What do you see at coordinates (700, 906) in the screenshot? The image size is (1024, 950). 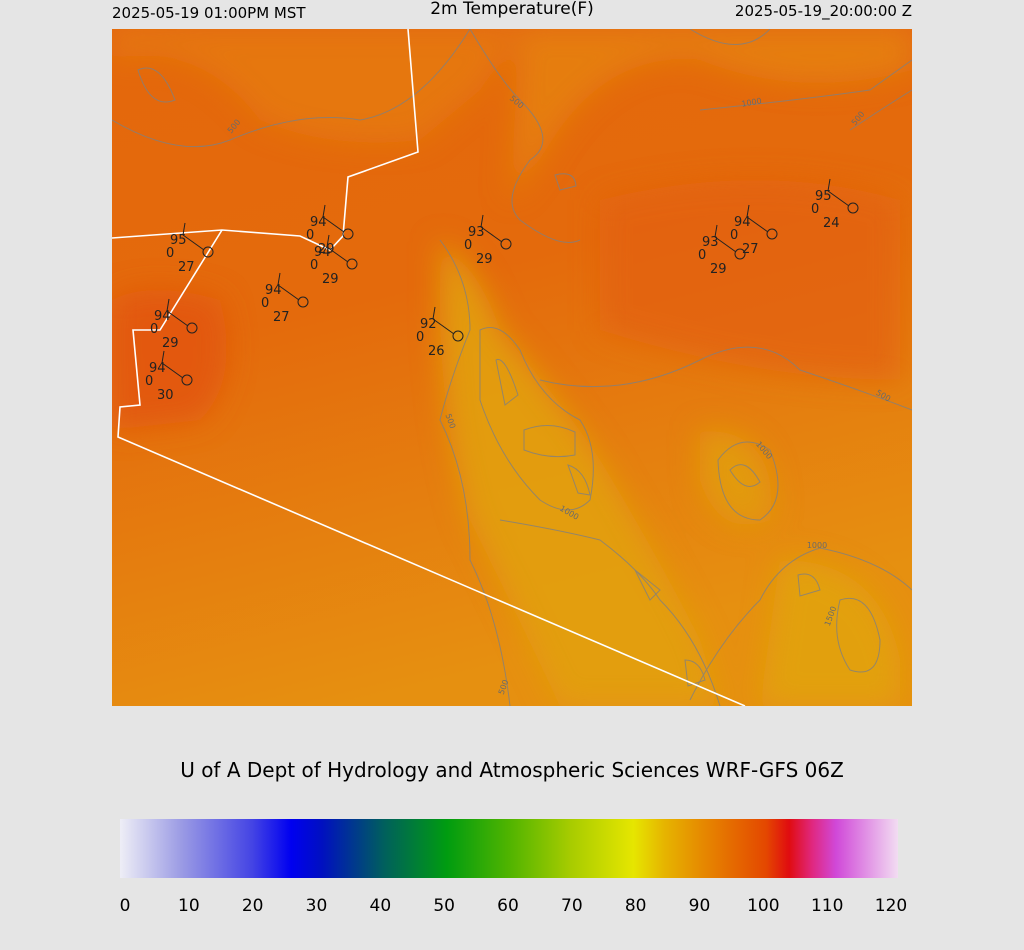 I see `colorbar-tick-label: 90` at bounding box center [700, 906].